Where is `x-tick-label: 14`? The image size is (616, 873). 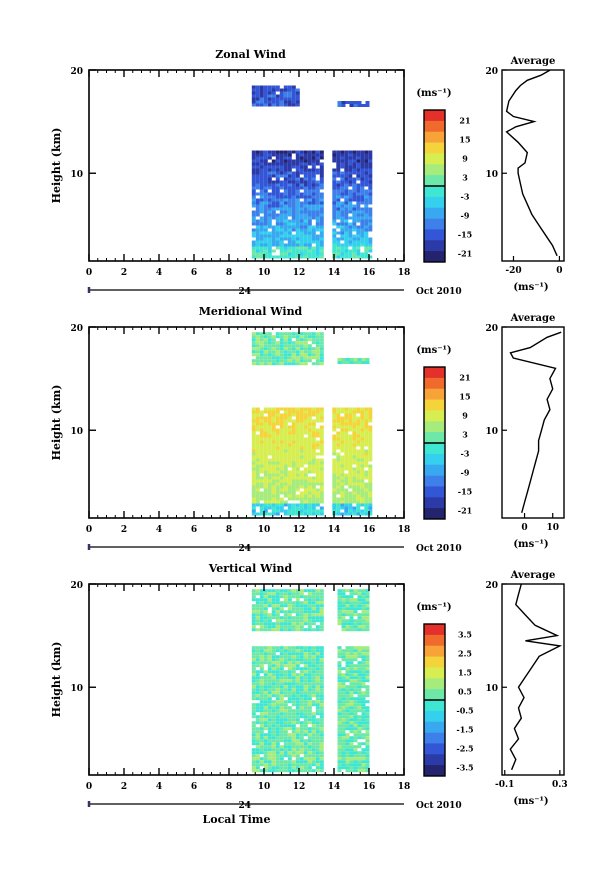 x-tick-label: 14 is located at coordinates (334, 530).